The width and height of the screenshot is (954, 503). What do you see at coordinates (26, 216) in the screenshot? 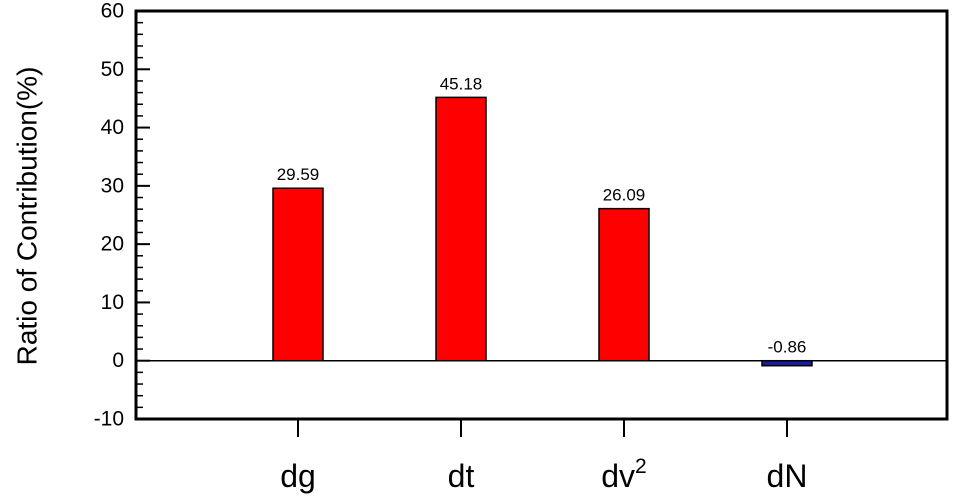
I see `y-axis-label: Ratio of Contribution(%)` at bounding box center [26, 216].